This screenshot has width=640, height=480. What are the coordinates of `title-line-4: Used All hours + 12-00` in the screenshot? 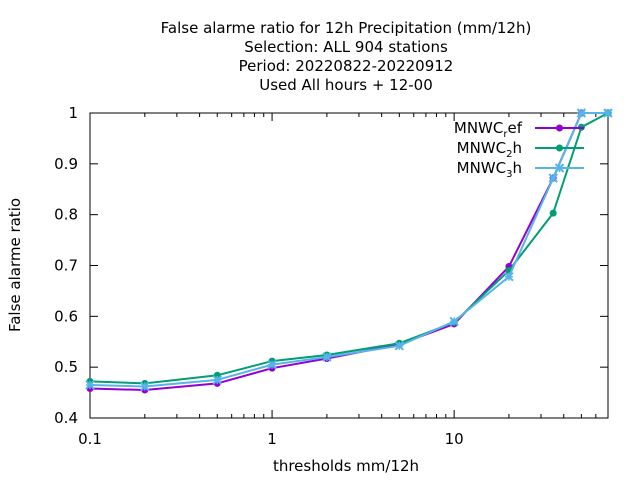 It's located at (346, 85).